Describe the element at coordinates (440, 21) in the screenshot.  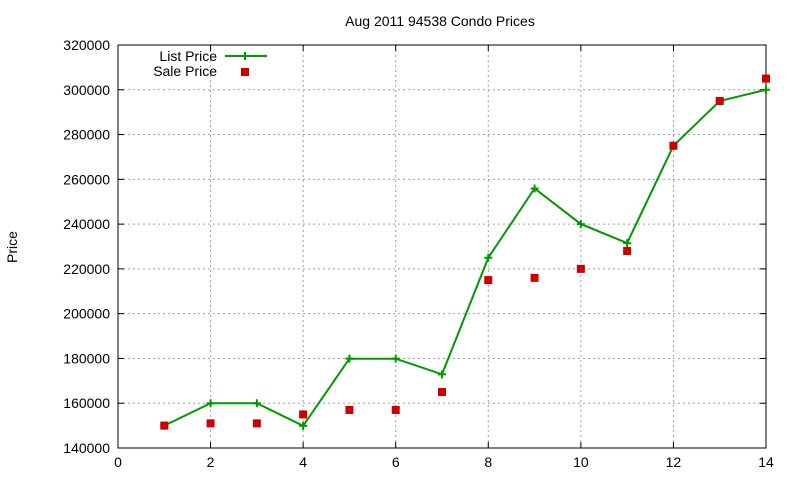
I see `chart-title: Aug 2011 94538 Condo Prices` at that location.